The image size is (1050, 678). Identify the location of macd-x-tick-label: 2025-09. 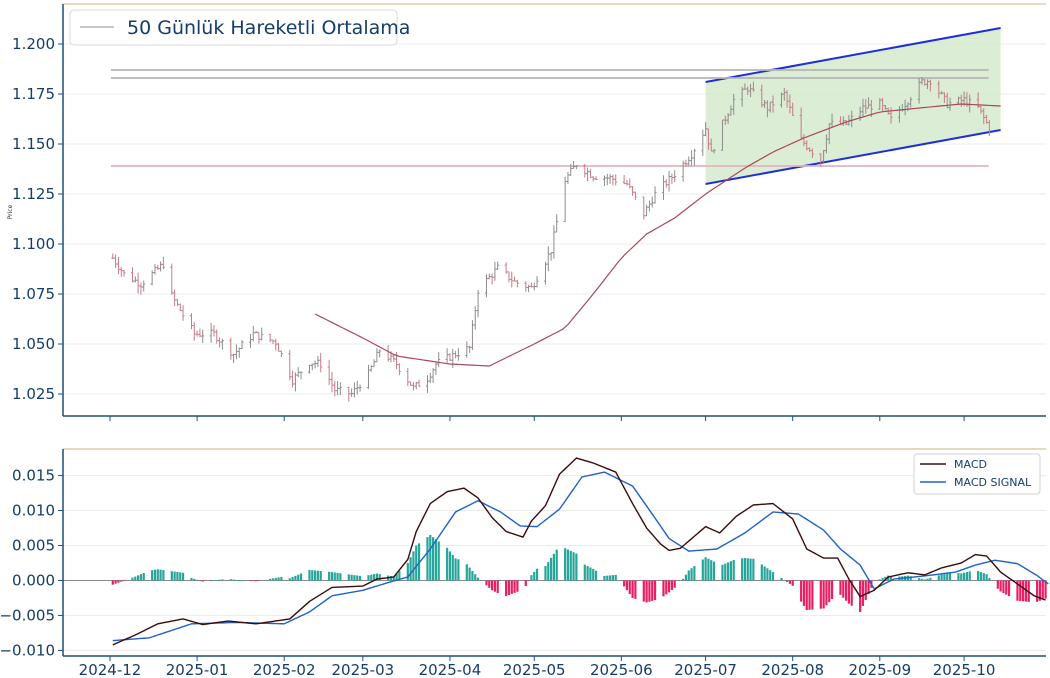
(879, 669).